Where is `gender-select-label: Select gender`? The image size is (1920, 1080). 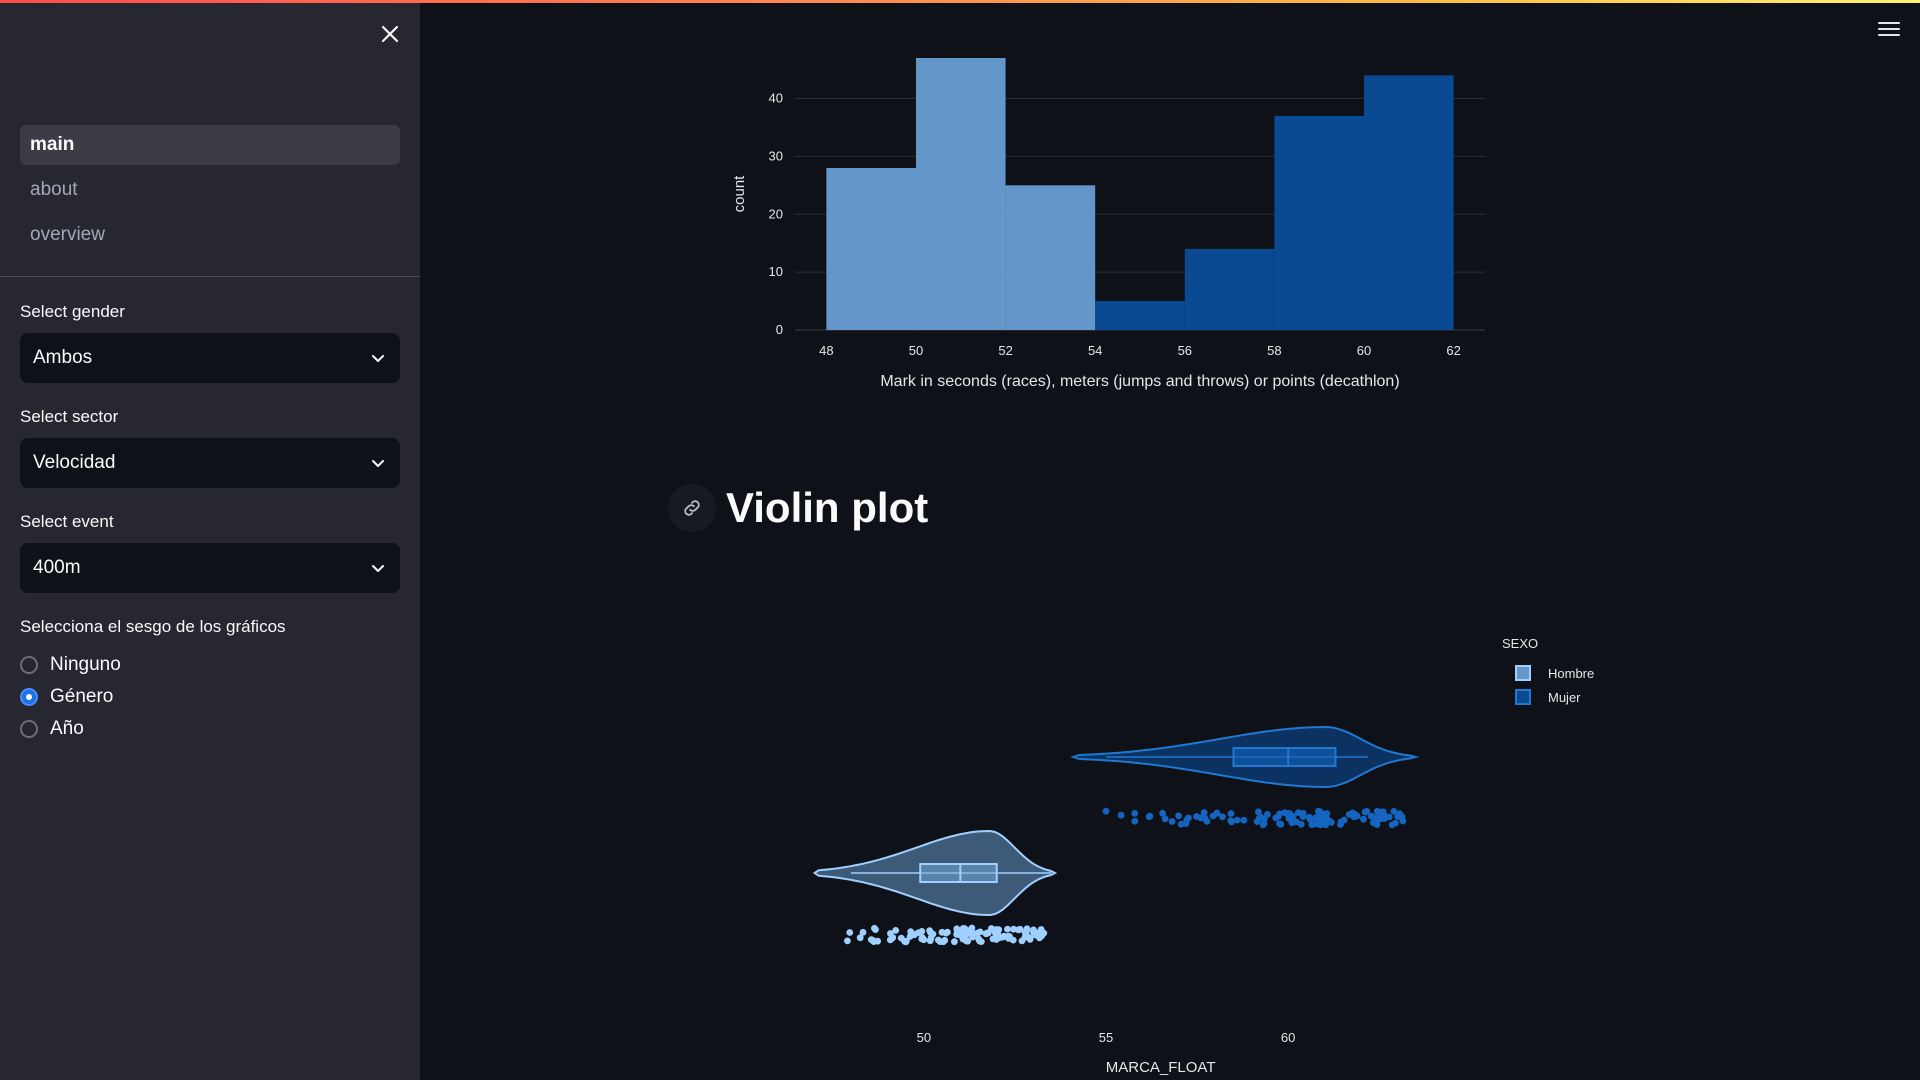
gender-select-label: Select gender is located at coordinates (72, 311).